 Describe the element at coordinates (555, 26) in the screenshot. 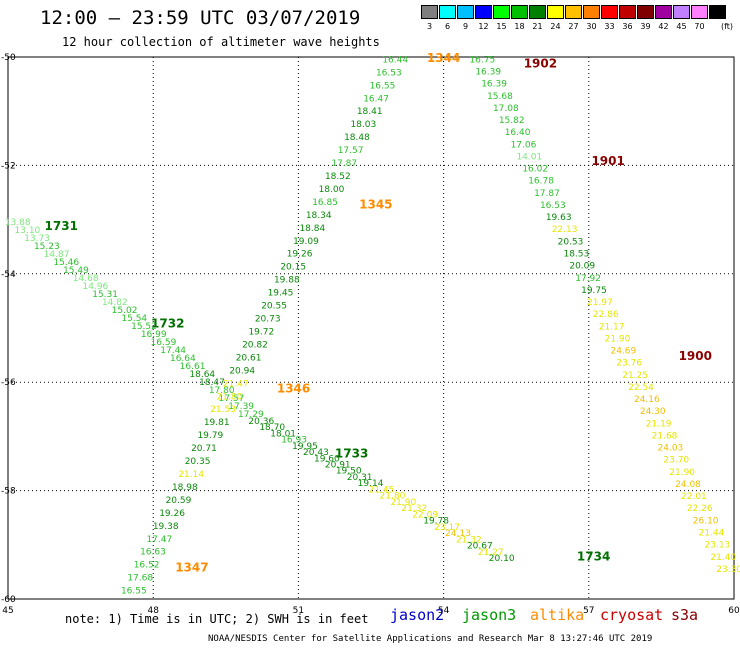

I see `legend-label: 24` at that location.